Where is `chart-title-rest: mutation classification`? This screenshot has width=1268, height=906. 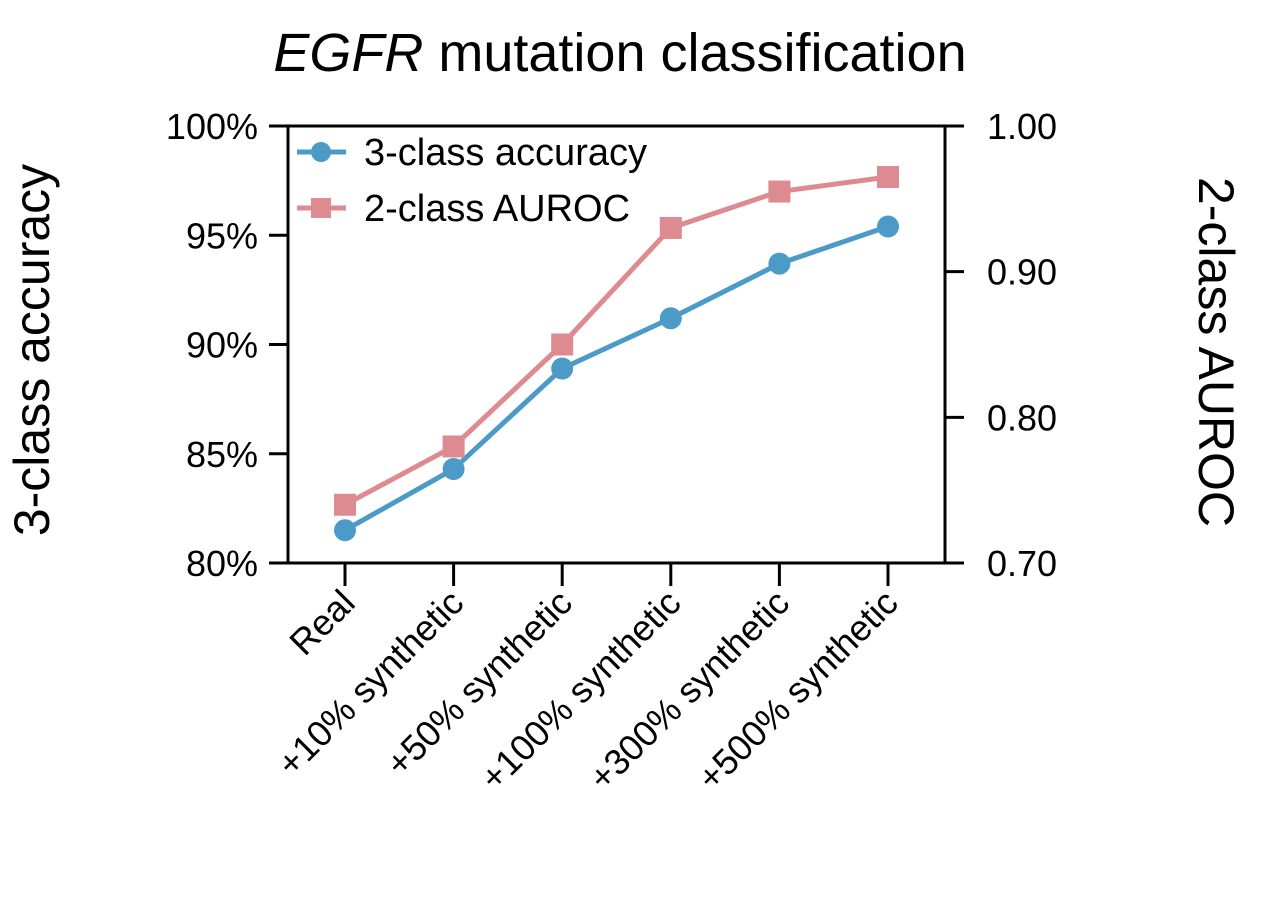
chart-title-rest: mutation classification is located at coordinates (695, 53).